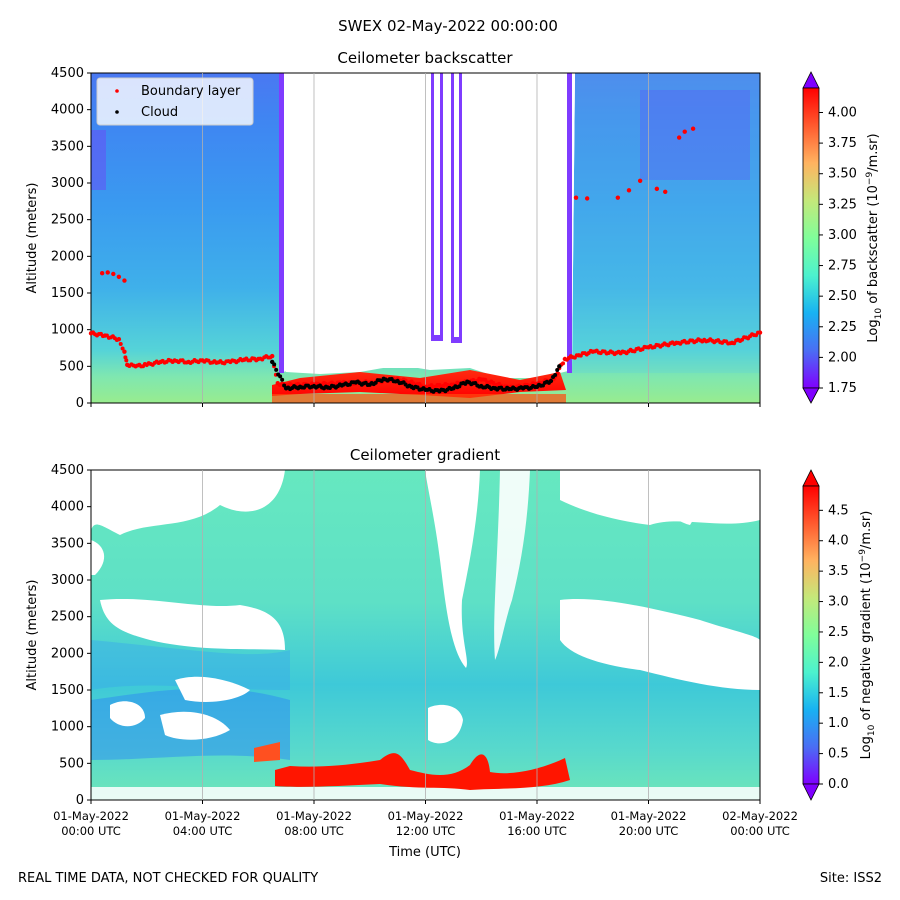 The height and width of the screenshot is (900, 900). I want to click on footer-site: Site: ISS2, so click(851, 878).